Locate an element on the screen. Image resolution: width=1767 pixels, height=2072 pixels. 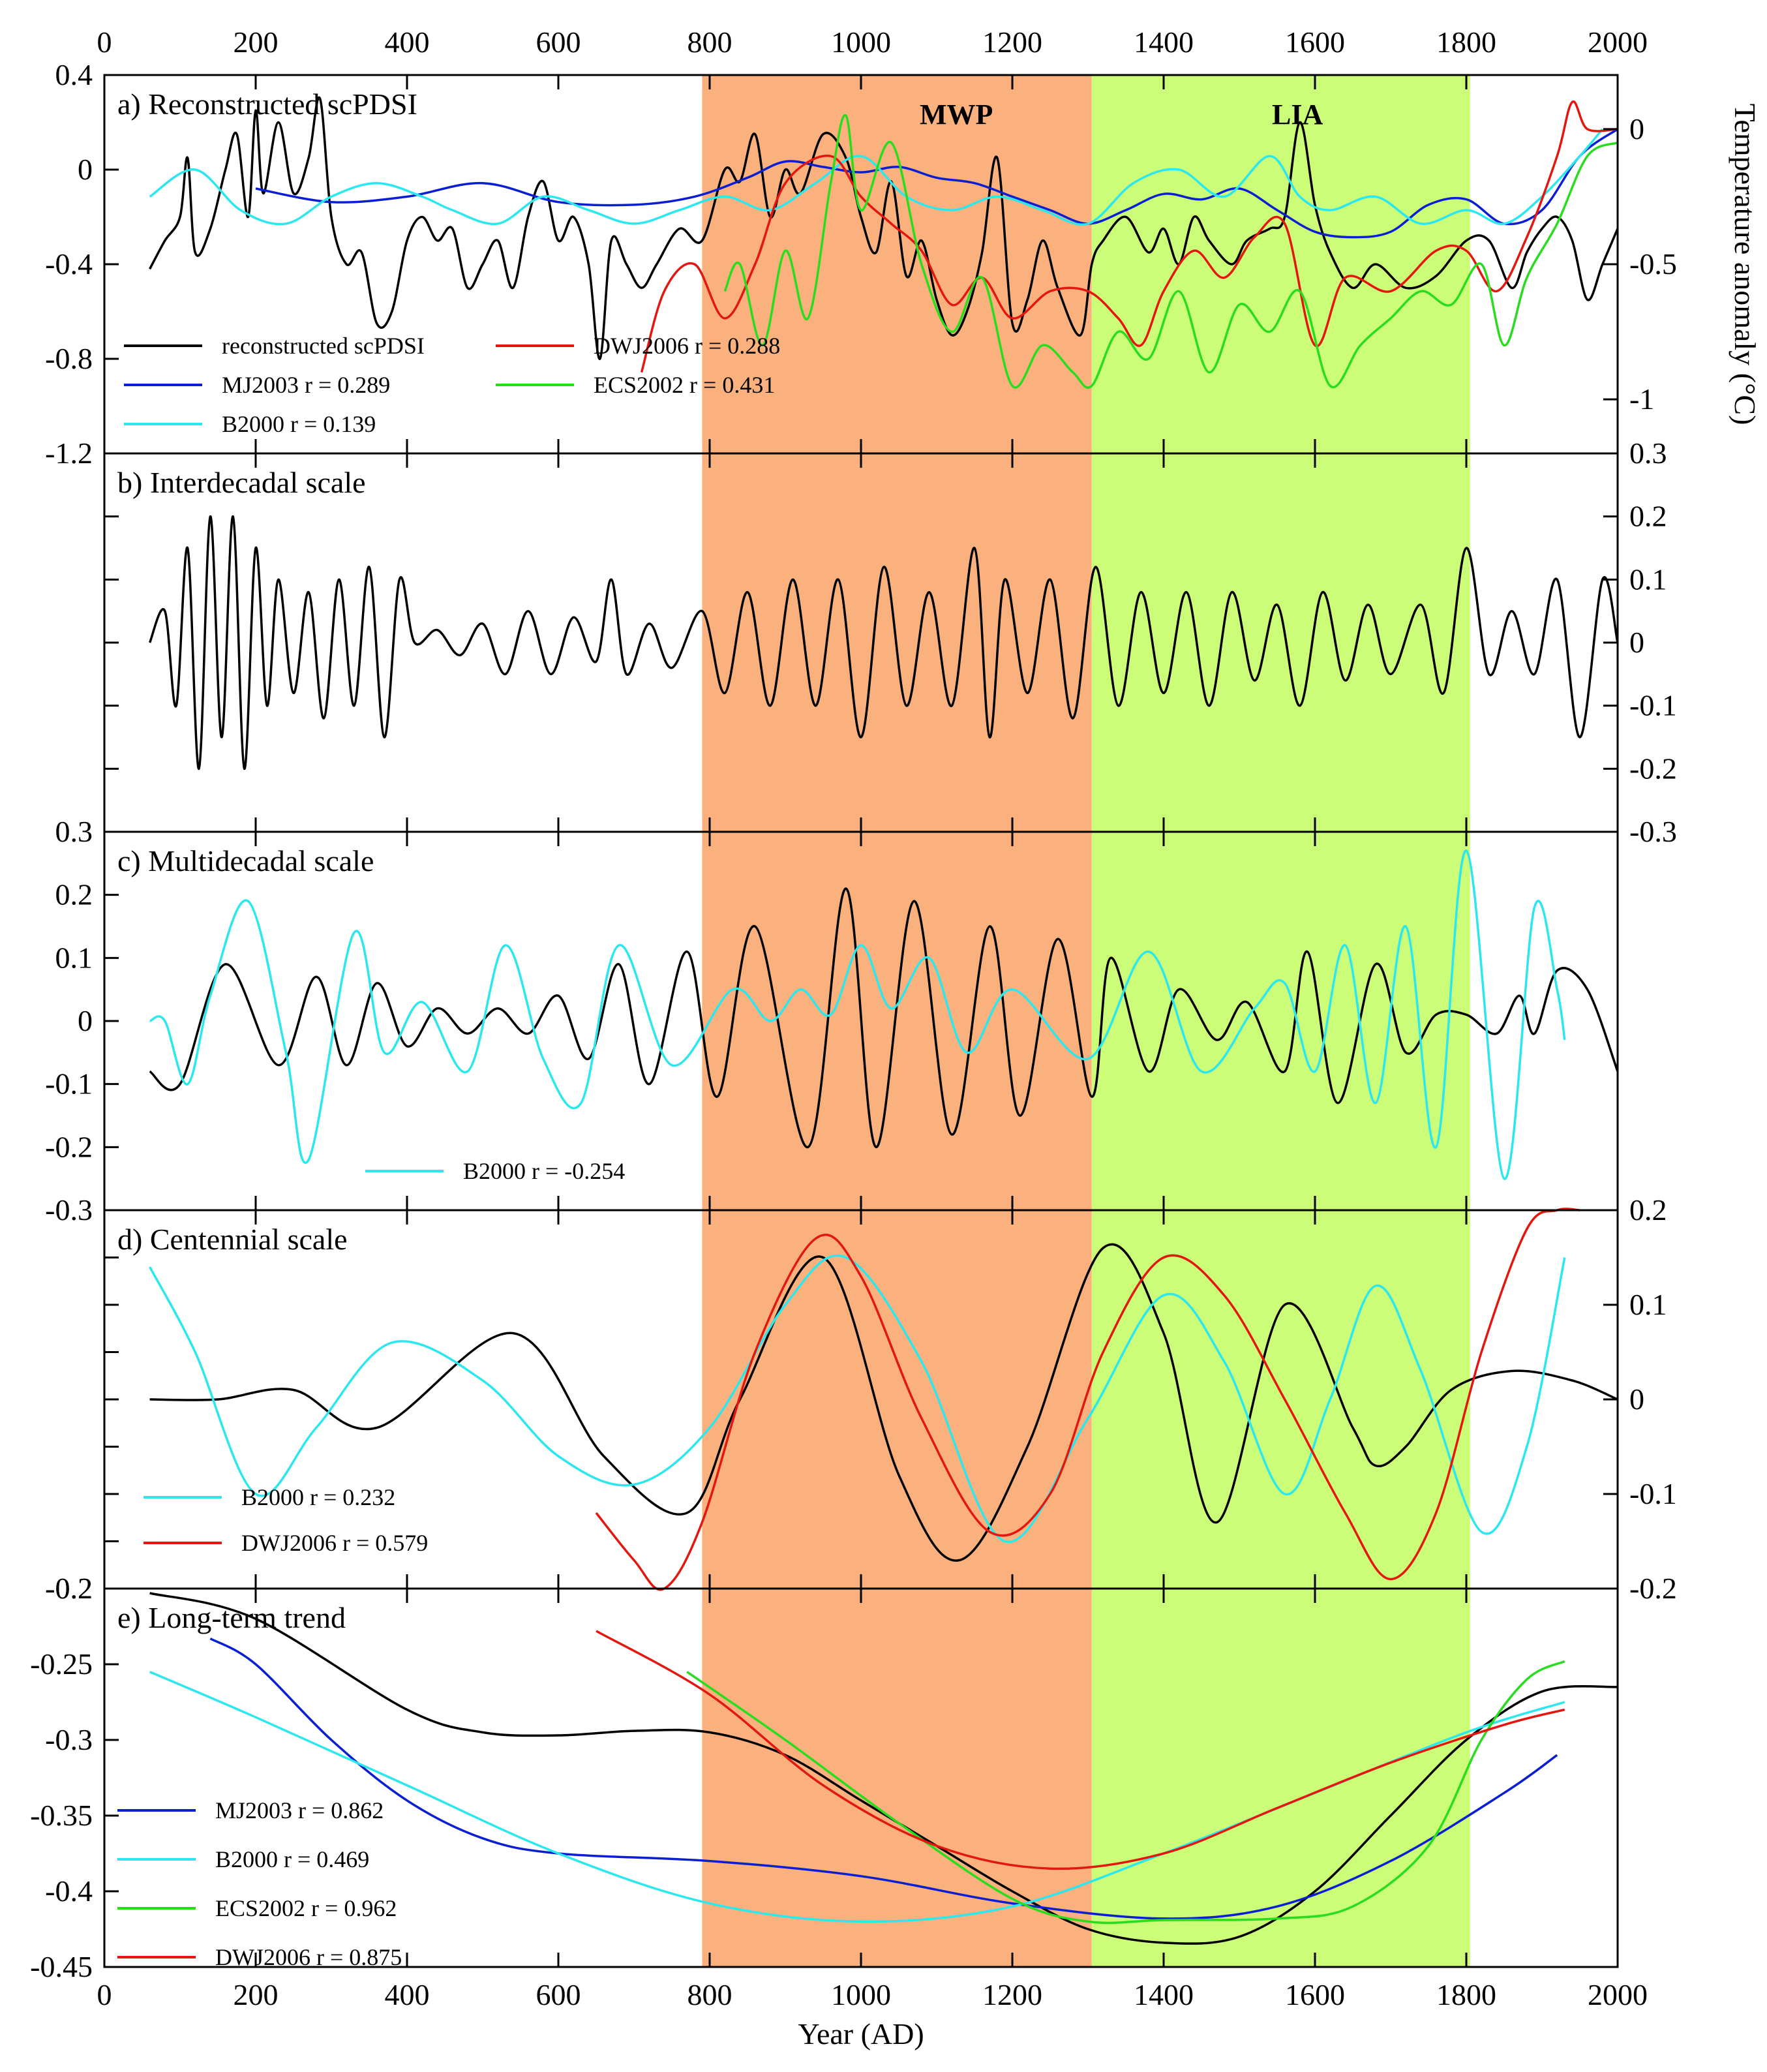
y-tick-label-left-p4-5: -0.45 is located at coordinates (61, 1966).